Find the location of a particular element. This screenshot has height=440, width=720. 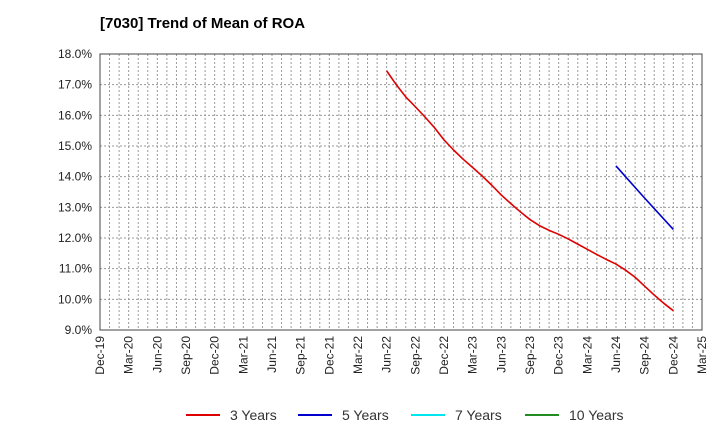

x-tick-label: Sep-23 is located at coordinates (530, 355).